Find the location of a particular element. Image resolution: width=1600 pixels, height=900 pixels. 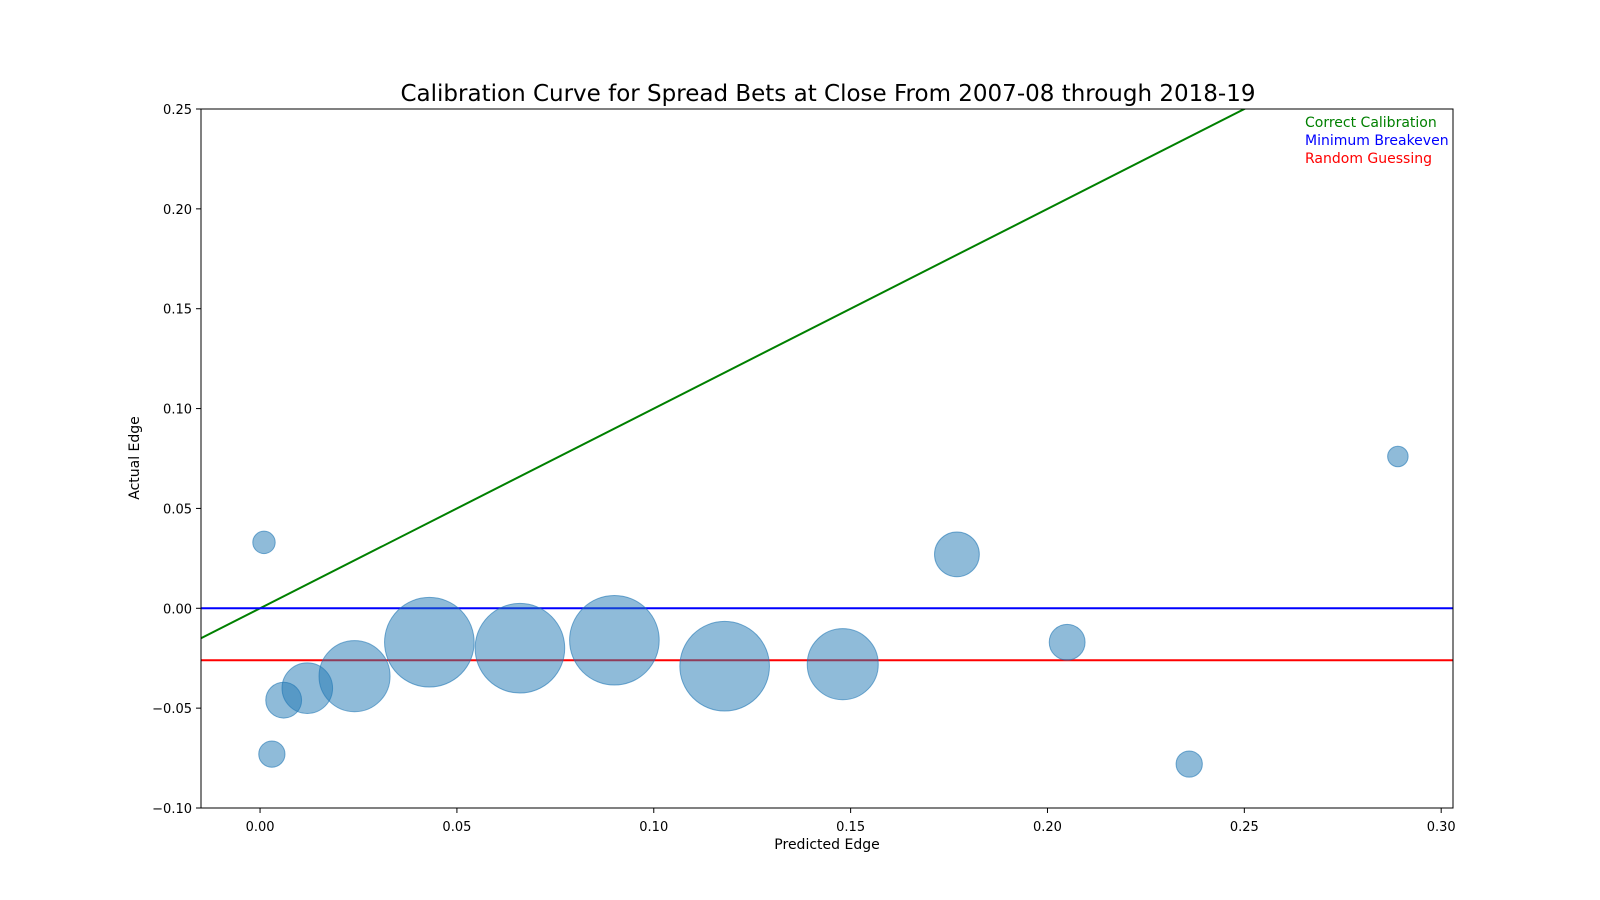

x-tick-label: 0.00 is located at coordinates (260, 827).